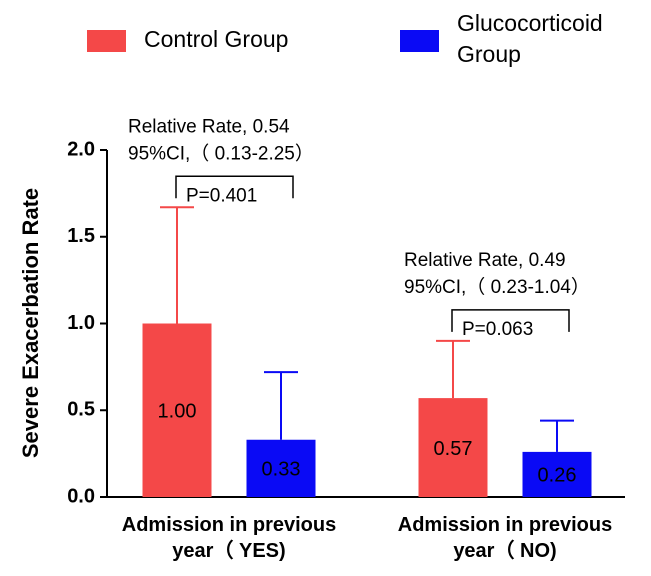  I want to click on legend-label: Control Group, so click(216, 39).